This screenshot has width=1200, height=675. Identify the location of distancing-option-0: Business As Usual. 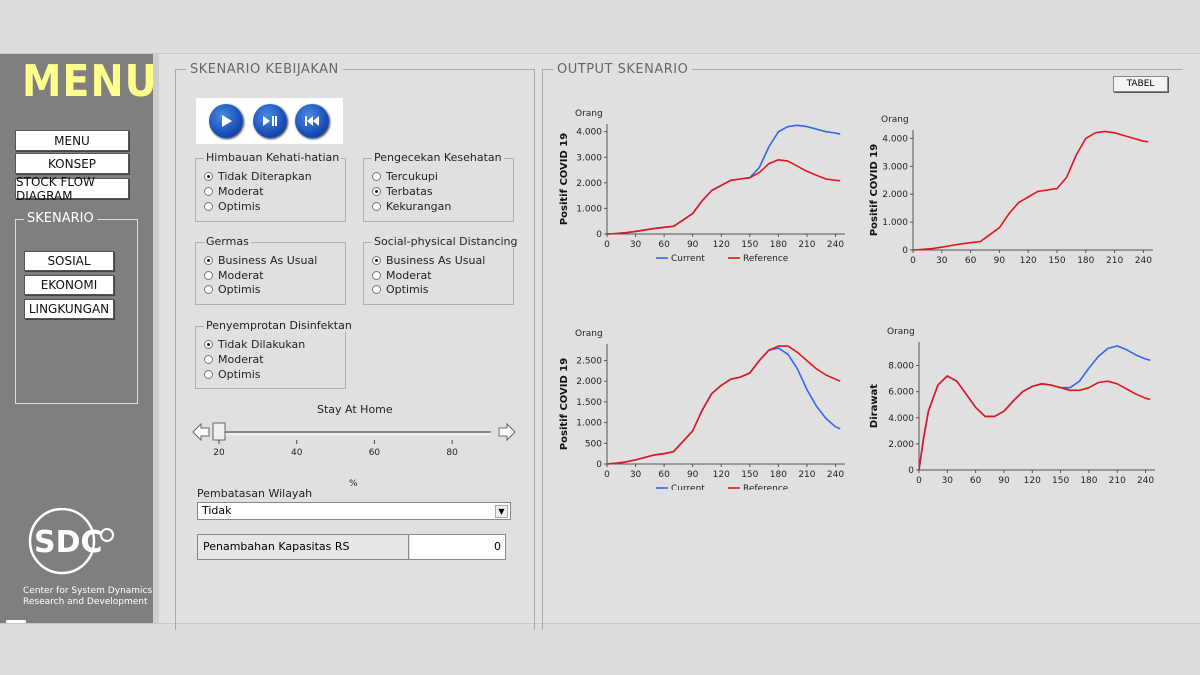
(428, 260).